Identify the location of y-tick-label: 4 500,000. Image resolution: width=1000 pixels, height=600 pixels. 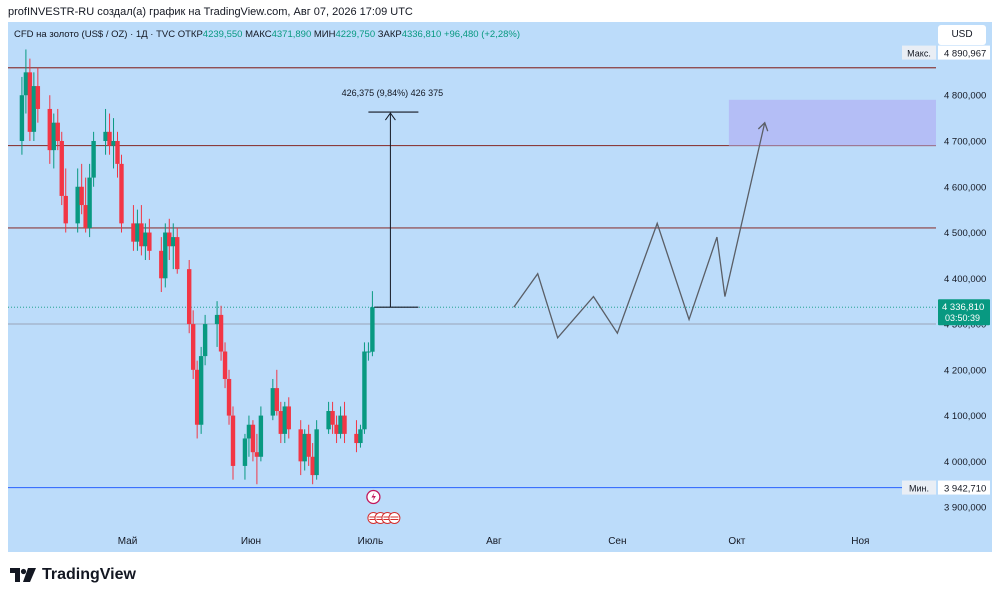
(965, 233).